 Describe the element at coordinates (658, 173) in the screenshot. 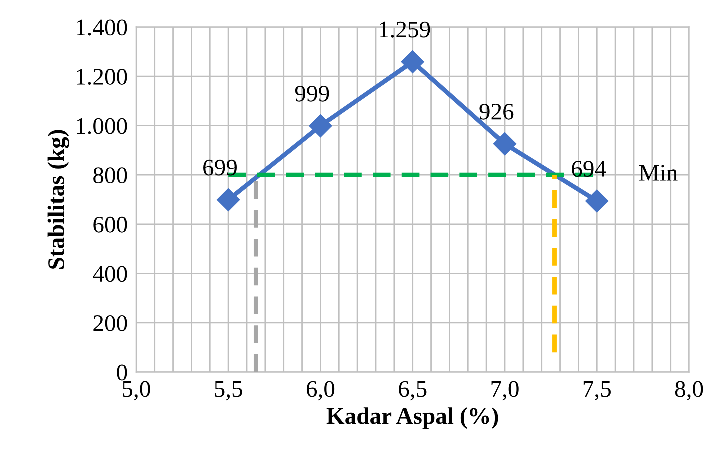

I see `annotation: Min` at that location.